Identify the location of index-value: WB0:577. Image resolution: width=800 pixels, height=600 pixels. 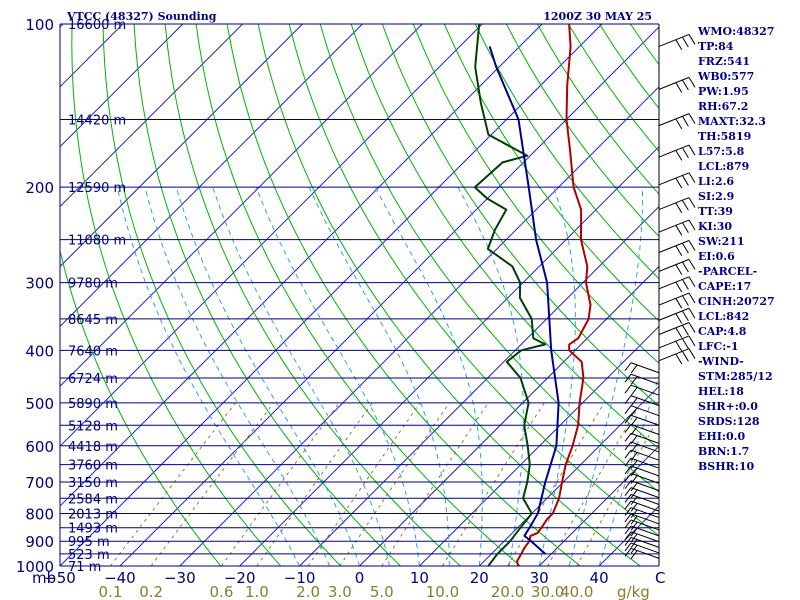
(725, 76).